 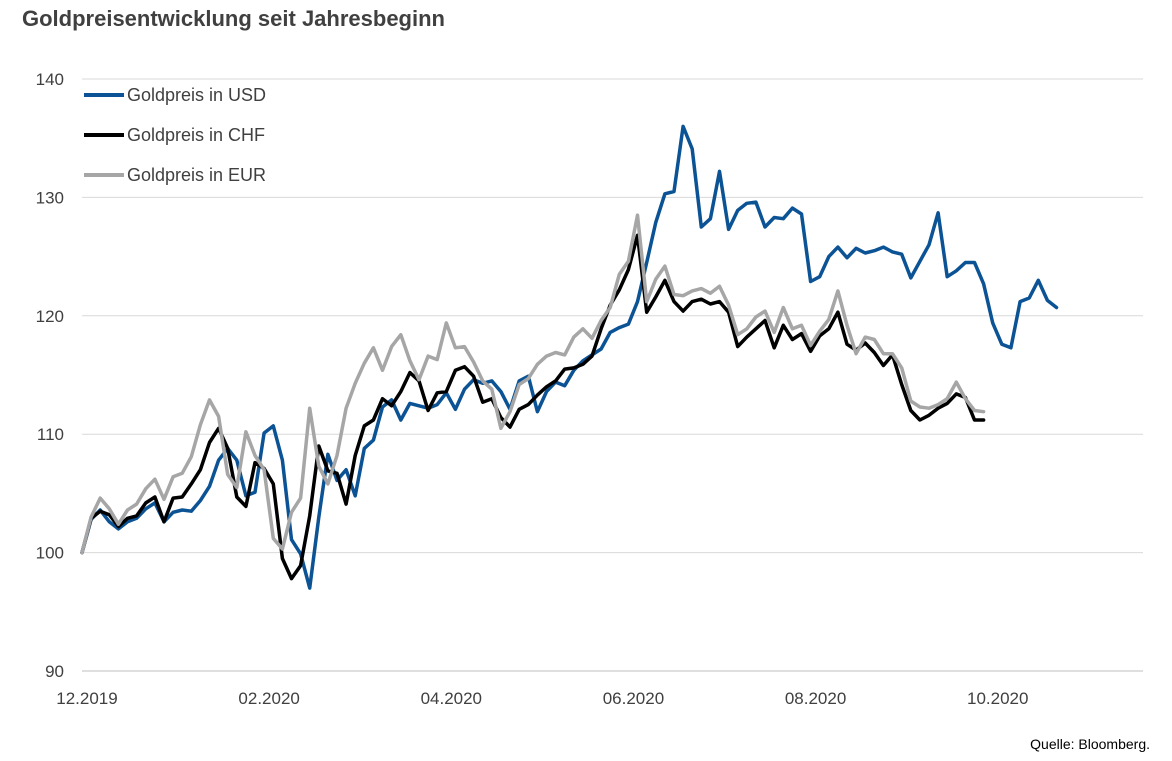 I want to click on legend-label-eur: Goldpreis in EUR, so click(x=196, y=175).